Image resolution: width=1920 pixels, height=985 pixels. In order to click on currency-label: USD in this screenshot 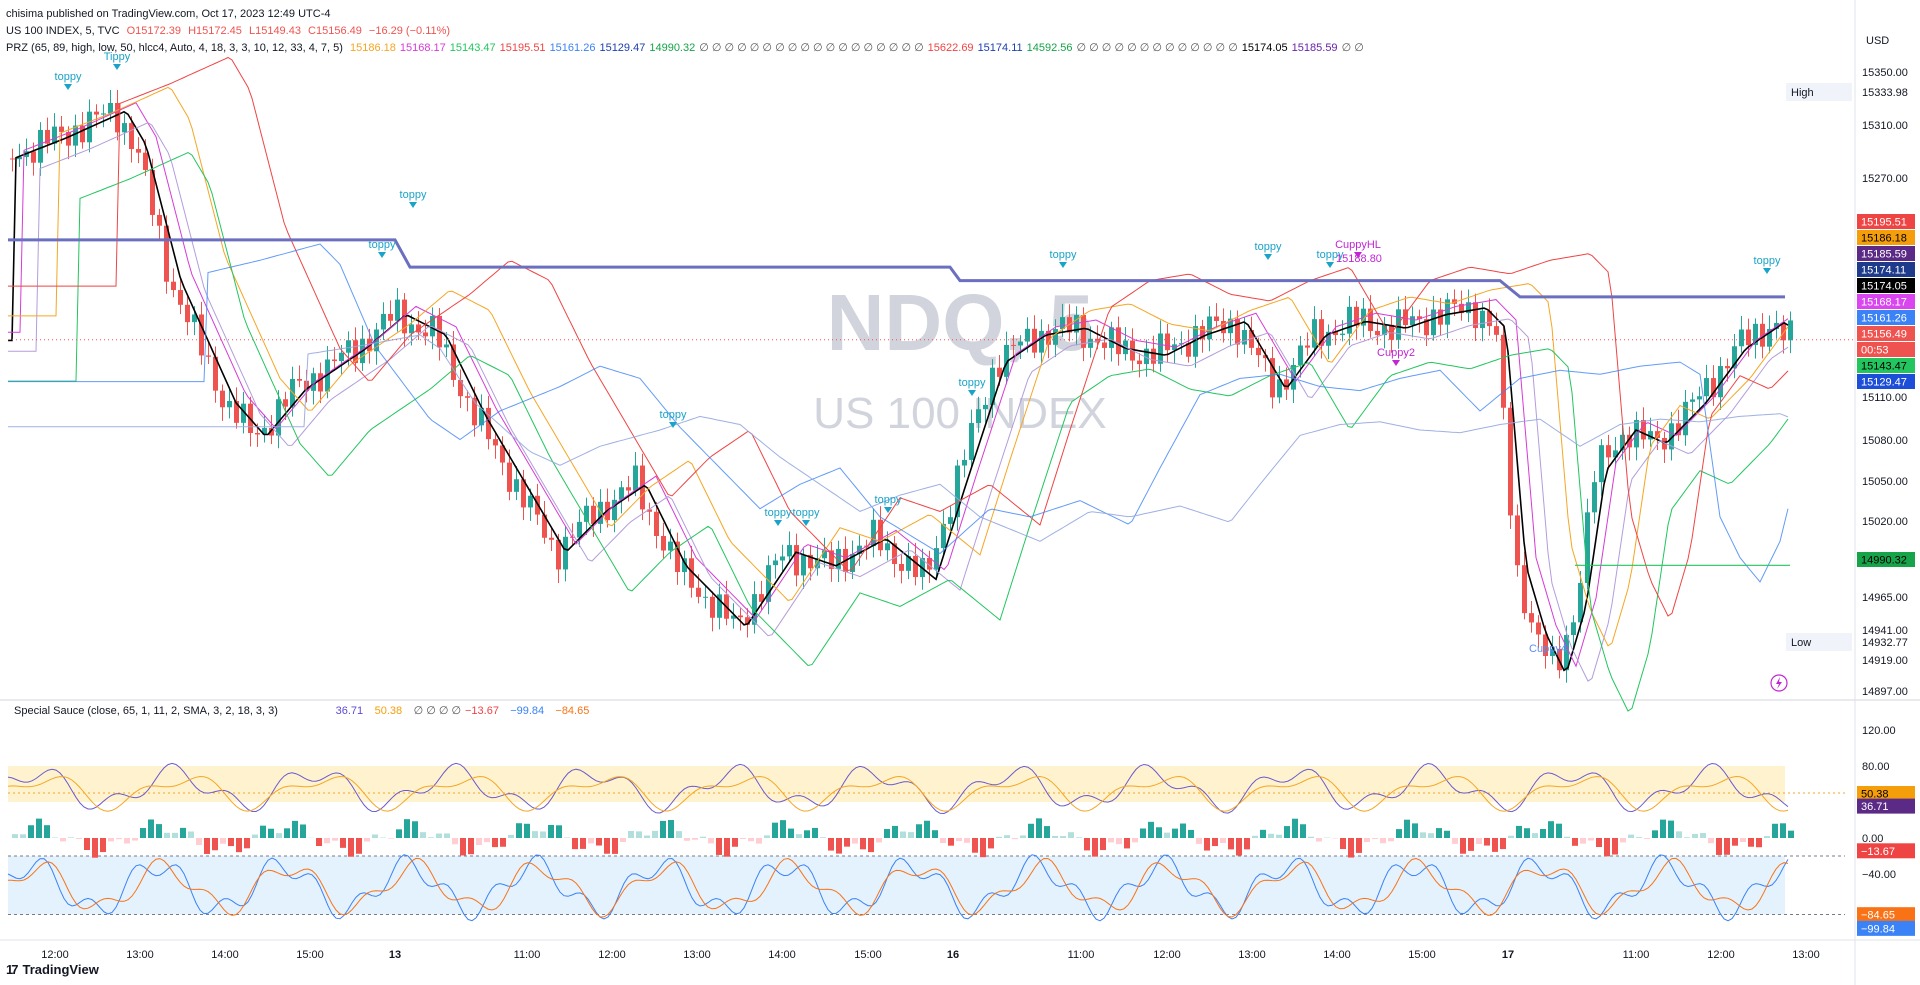, I will do `click(1877, 41)`.